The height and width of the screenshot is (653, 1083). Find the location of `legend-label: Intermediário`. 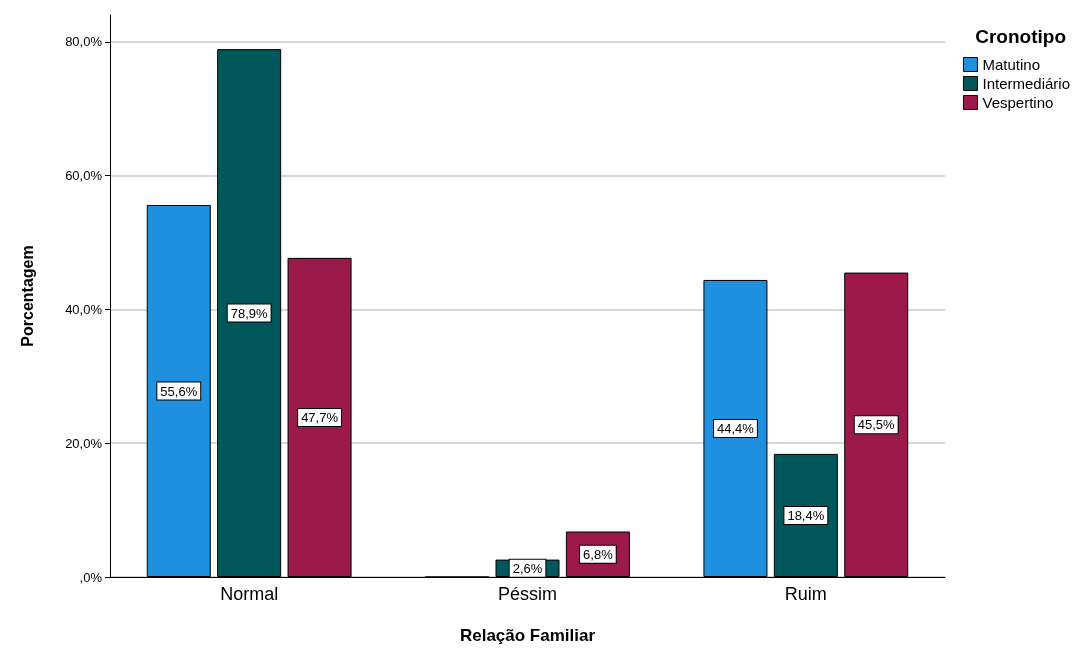

legend-label: Intermediário is located at coordinates (1026, 83).